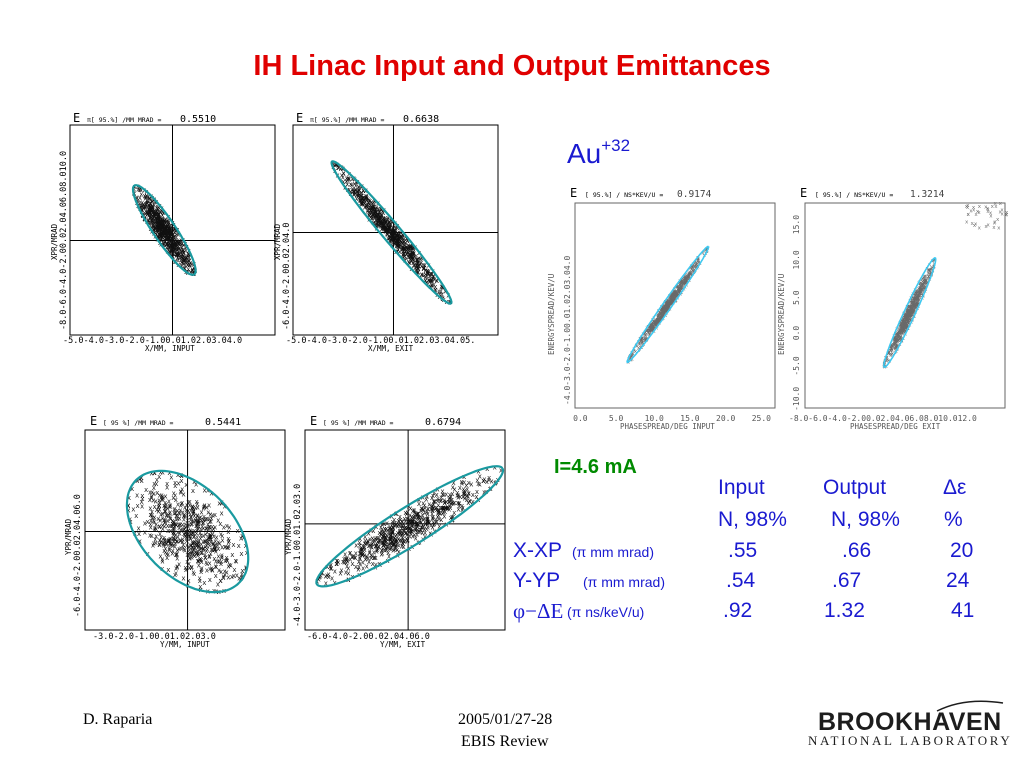  I want to click on x-tick-labels: -8.0-6.0-4.0-2.00.02.04.06.08.010.012.0, so click(883, 418).